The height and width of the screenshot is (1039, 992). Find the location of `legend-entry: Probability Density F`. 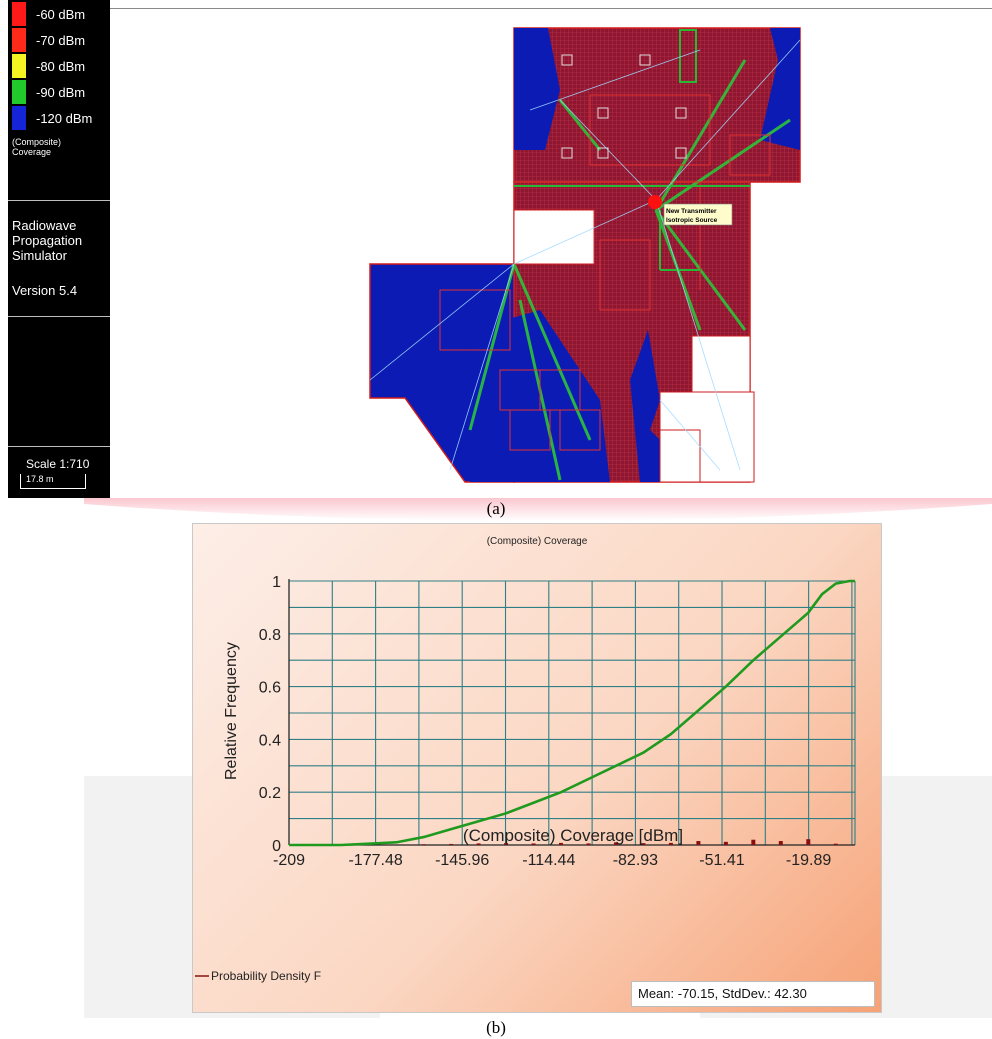

legend-entry: Probability Density F is located at coordinates (266, 976).